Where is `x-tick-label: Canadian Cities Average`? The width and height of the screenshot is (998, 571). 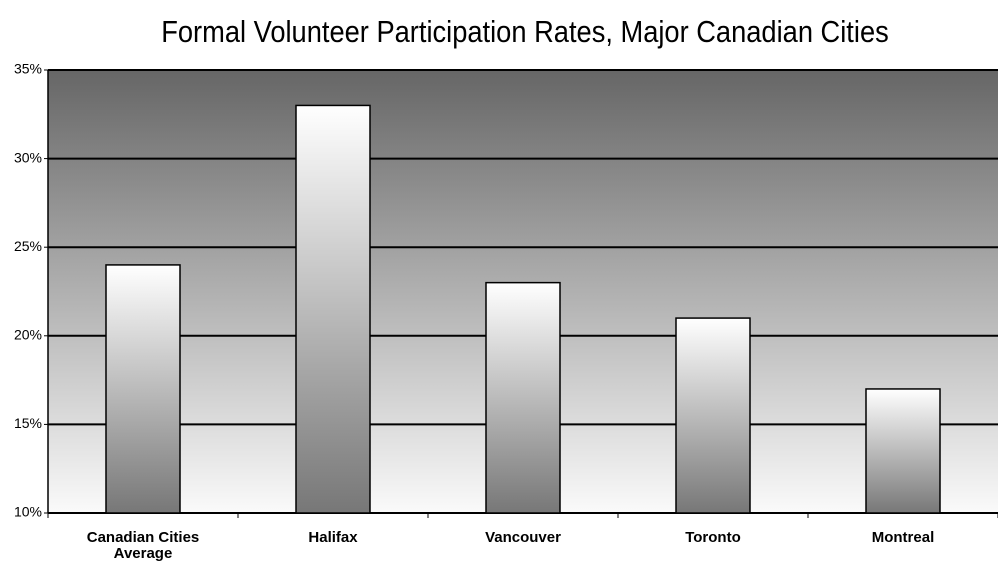 x-tick-label: Canadian Cities Average is located at coordinates (143, 545).